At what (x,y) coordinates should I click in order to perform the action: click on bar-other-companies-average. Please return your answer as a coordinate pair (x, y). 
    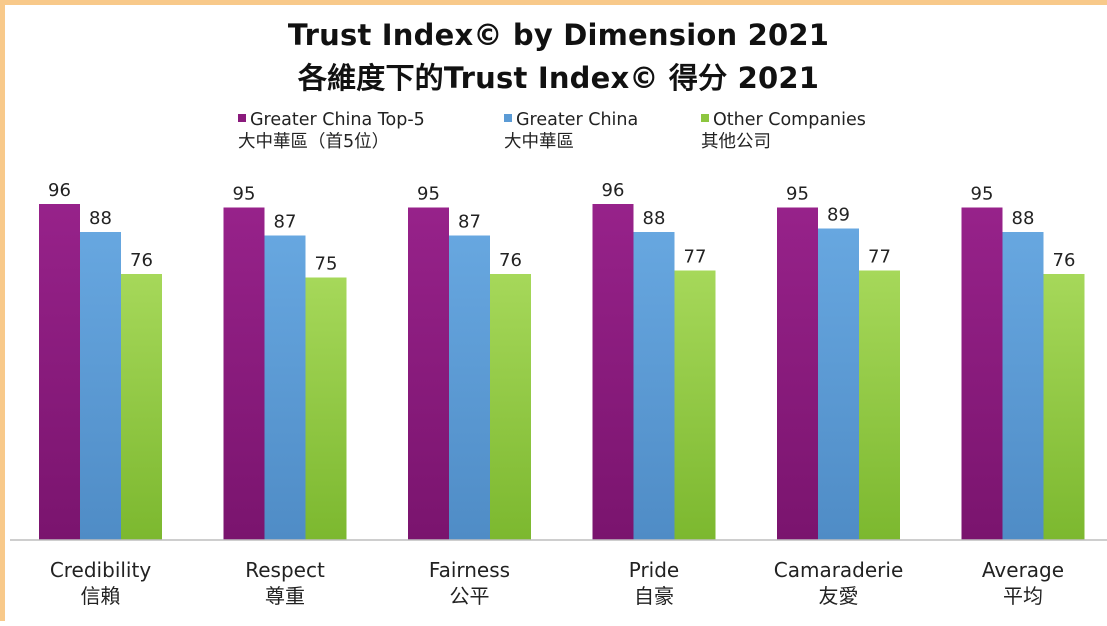
    Looking at the image, I should click on (1064, 407).